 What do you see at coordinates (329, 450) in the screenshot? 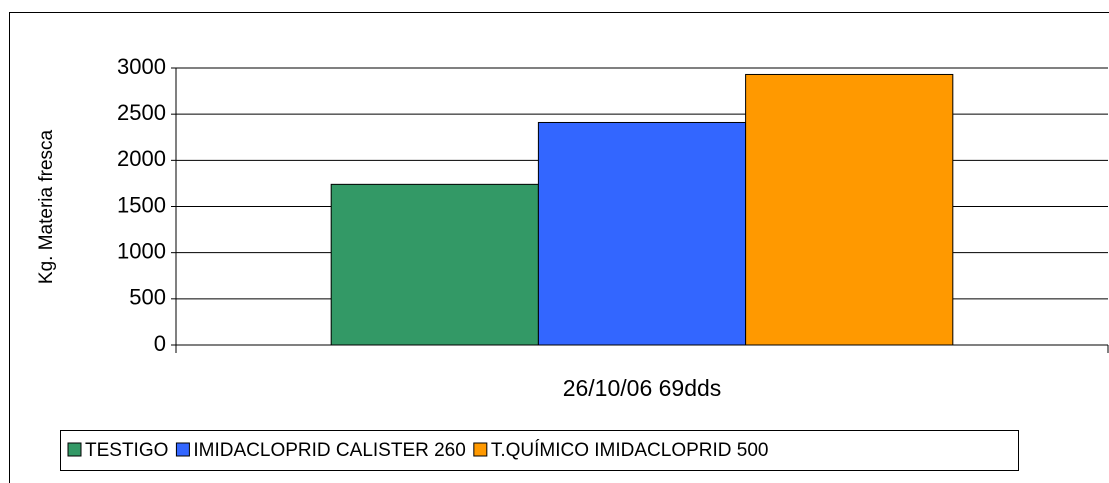
I see `legend-label: IMIDACLOPRID CALISTER 260` at bounding box center [329, 450].